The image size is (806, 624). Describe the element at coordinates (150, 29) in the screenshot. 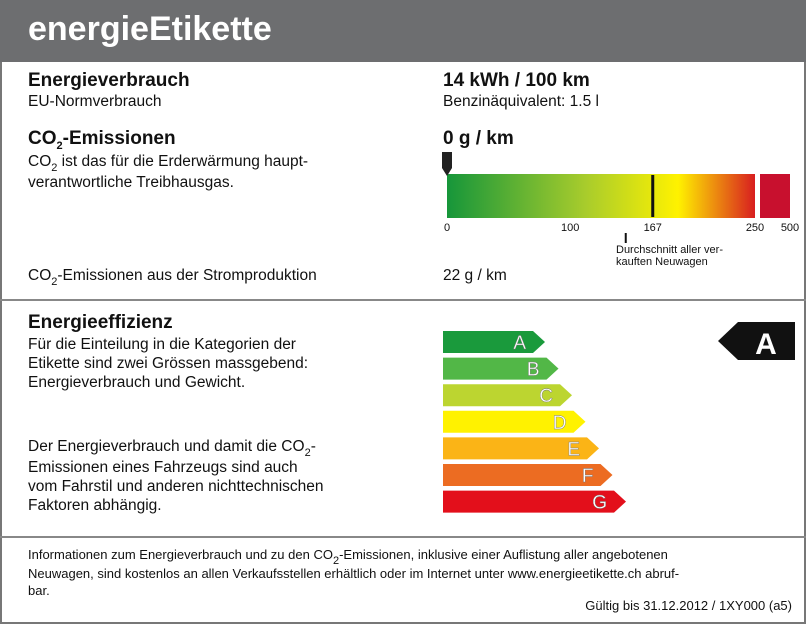

I see `title: energieEtikette` at that location.